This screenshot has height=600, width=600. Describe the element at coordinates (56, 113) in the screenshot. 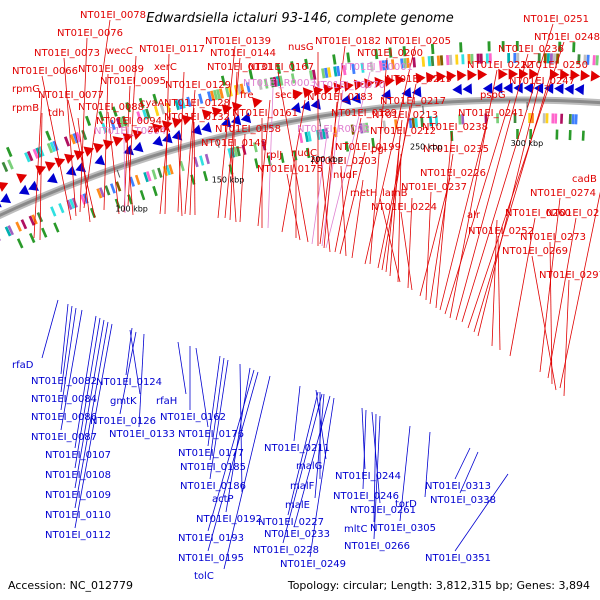

I see `gene-label: tdh` at that location.